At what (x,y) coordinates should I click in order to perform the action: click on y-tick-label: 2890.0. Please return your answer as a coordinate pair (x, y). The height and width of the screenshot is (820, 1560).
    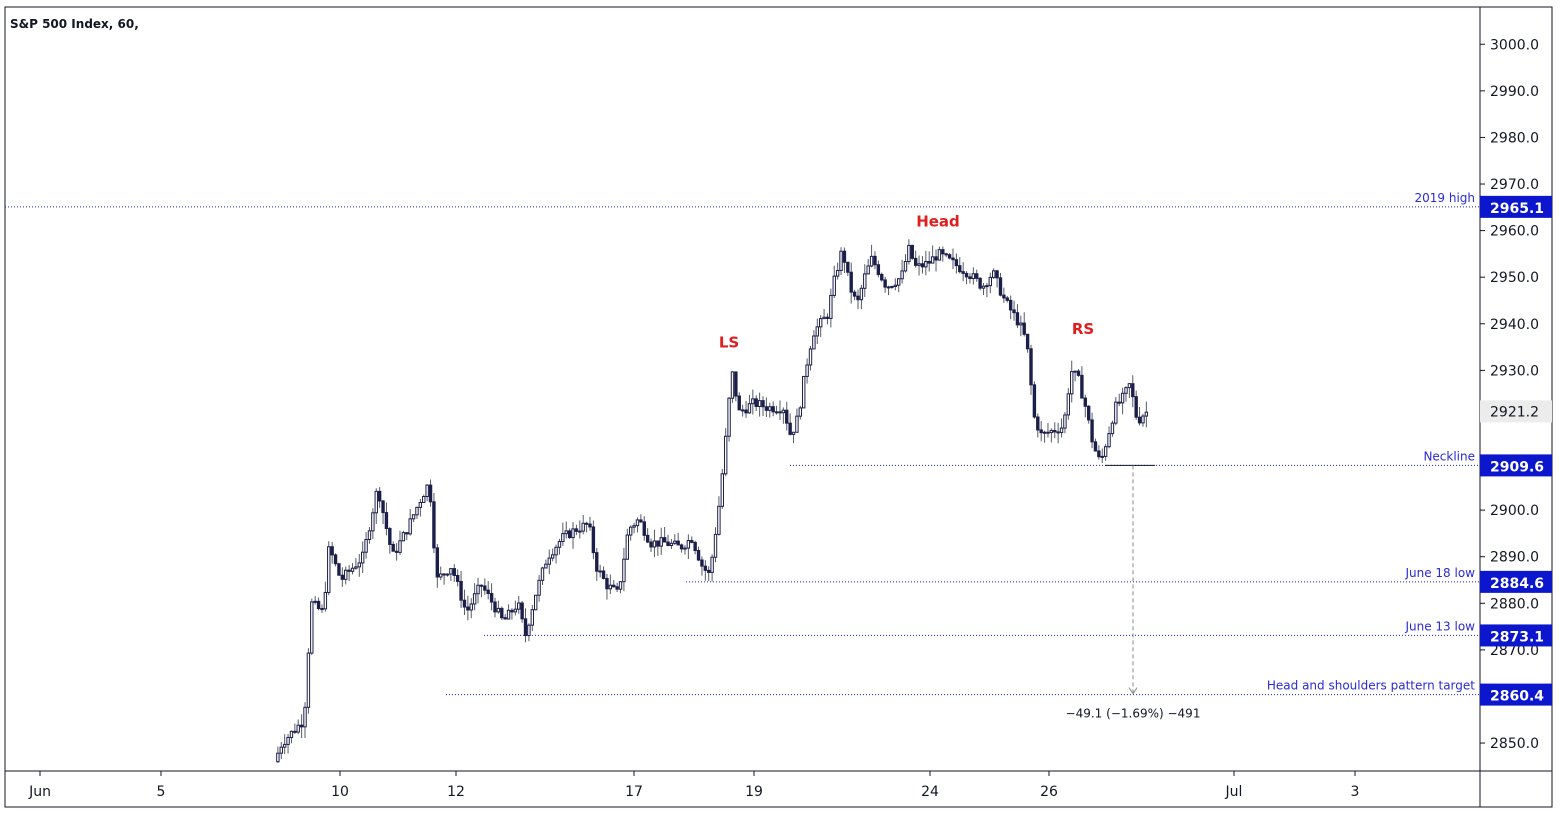
    Looking at the image, I should click on (1514, 558).